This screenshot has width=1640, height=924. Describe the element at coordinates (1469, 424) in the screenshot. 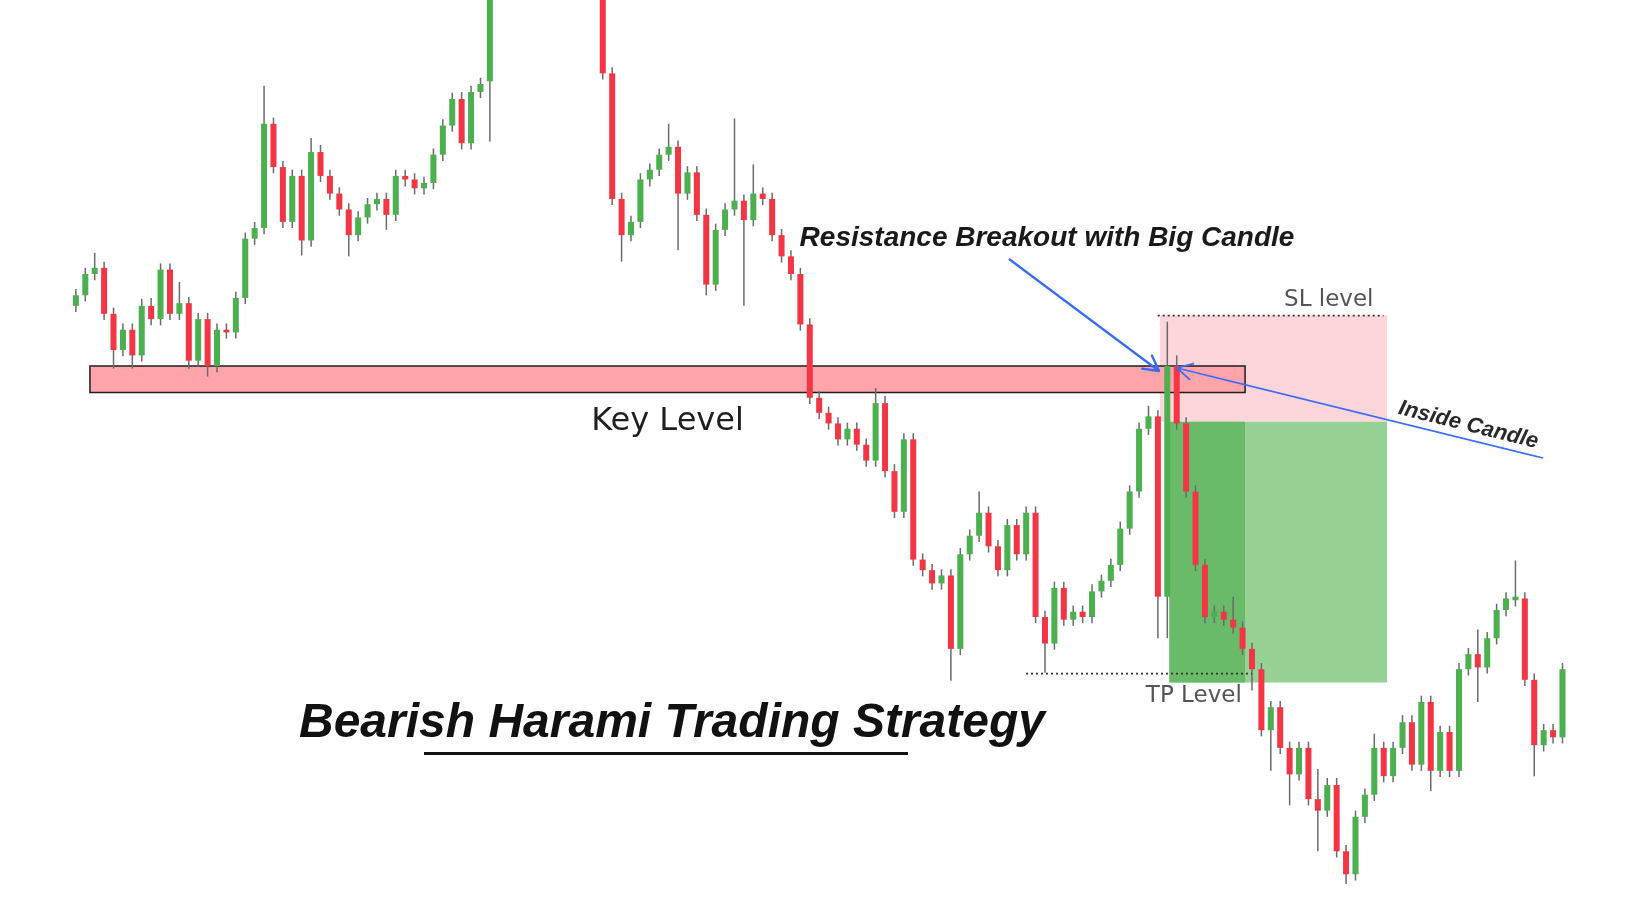

I see `annotation: Inside Candle` at that location.